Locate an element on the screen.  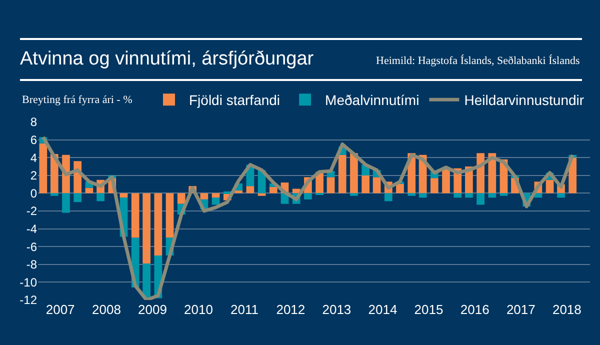
y-axis-title: Breyting frá fyrra ári - % is located at coordinates (77, 100).